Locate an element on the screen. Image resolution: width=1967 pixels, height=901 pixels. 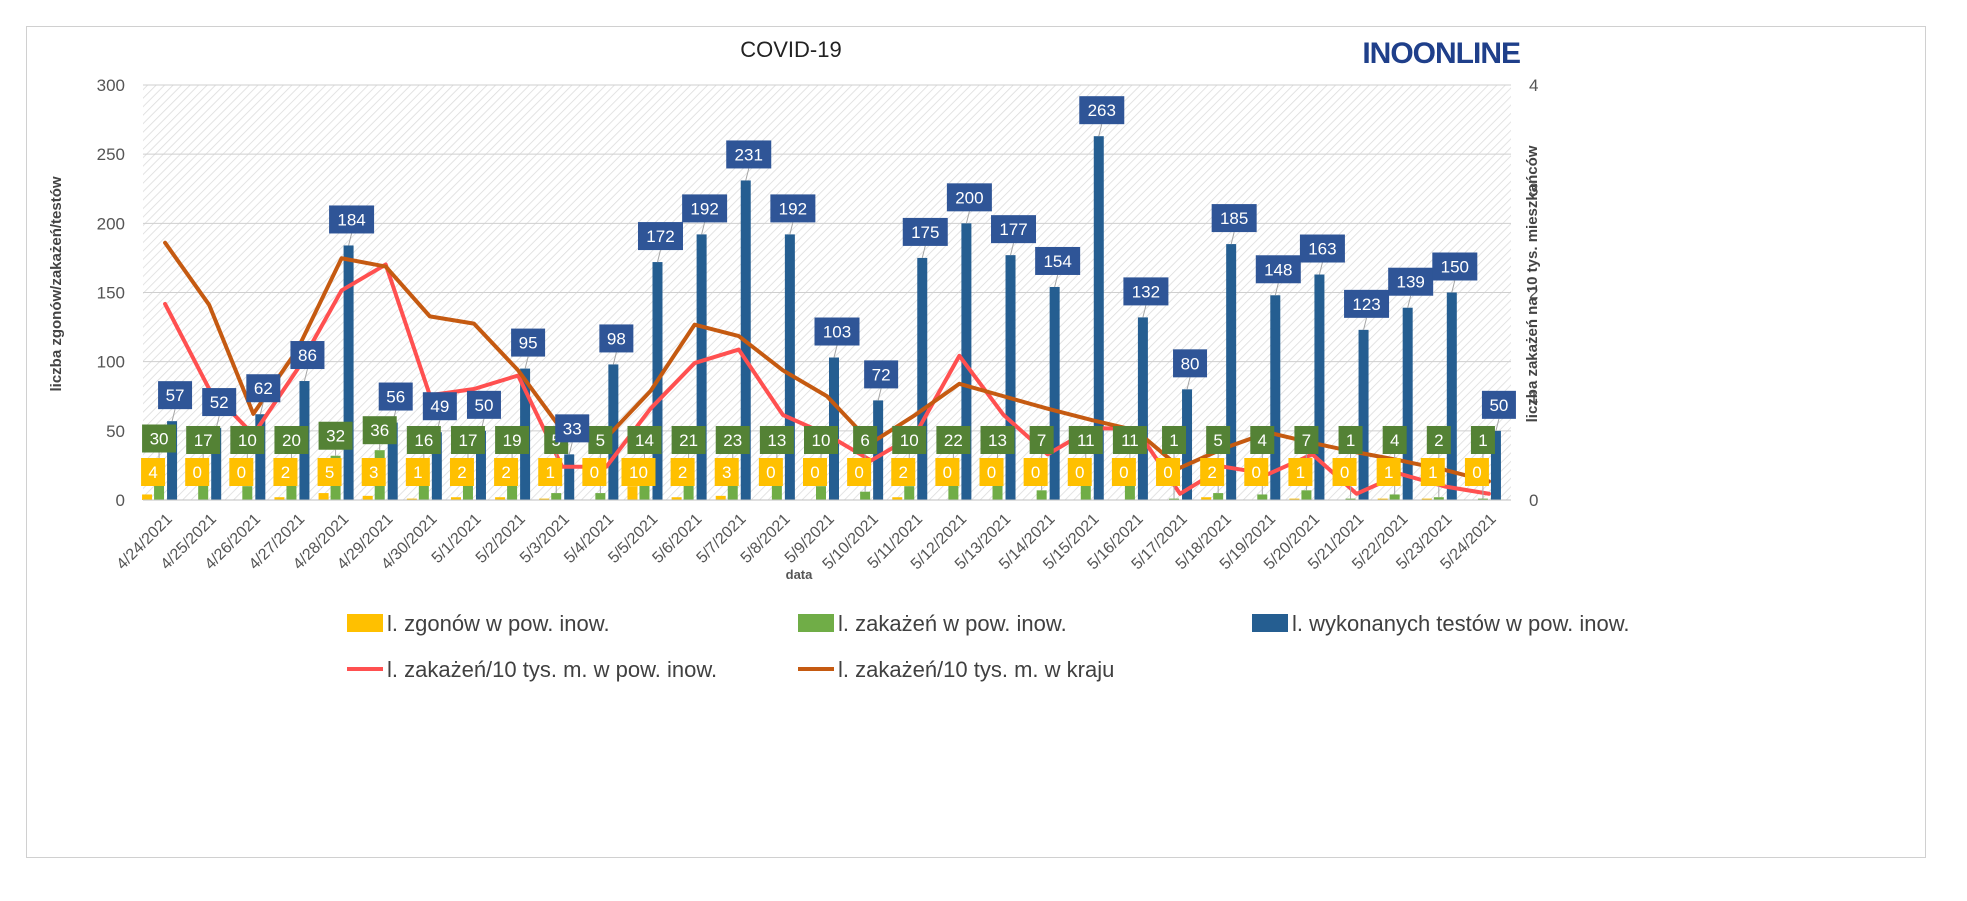
data-label: 11 is located at coordinates (1130, 440).